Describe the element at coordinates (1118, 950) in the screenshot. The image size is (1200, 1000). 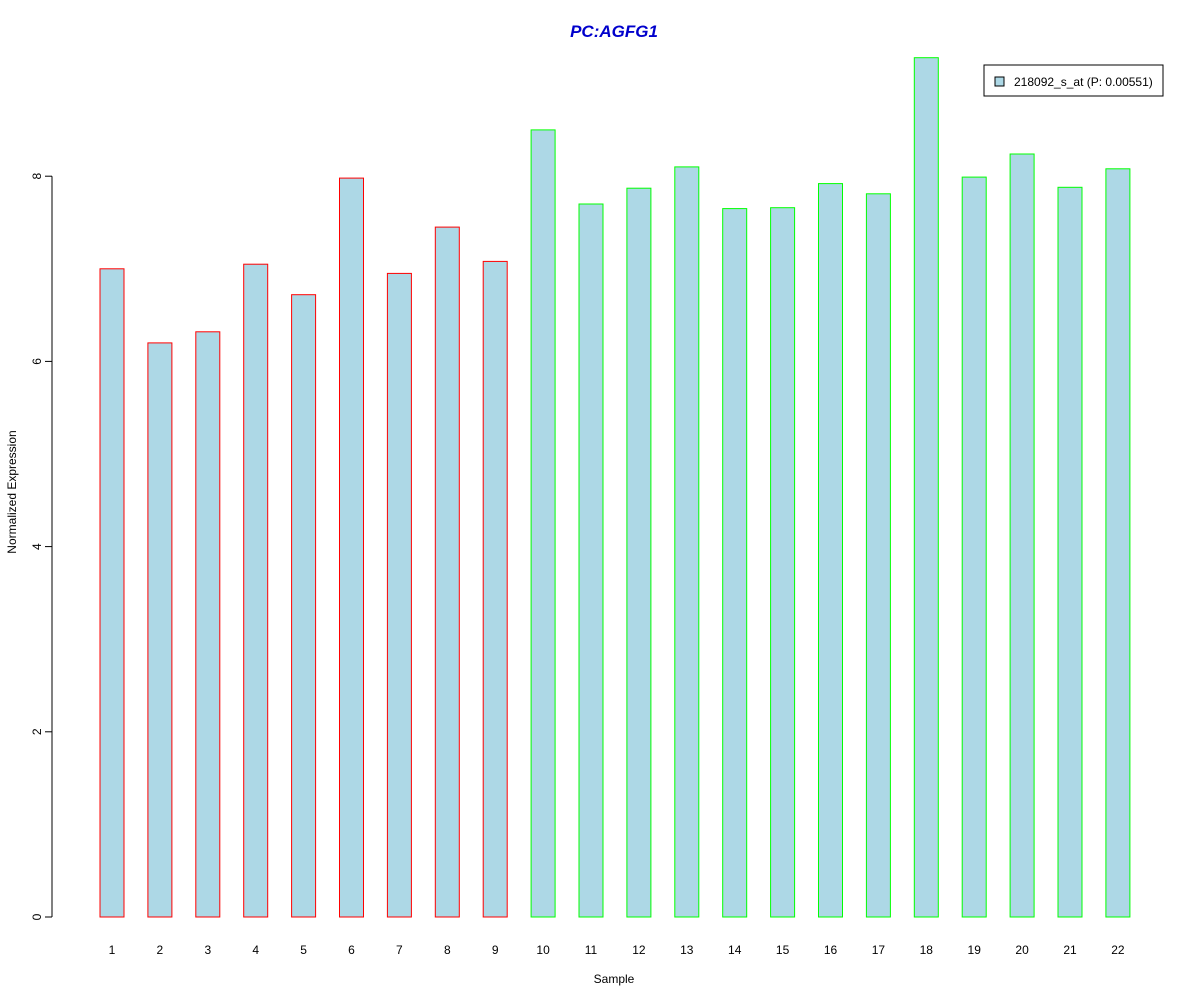
I see `x-tick-label: 22` at that location.